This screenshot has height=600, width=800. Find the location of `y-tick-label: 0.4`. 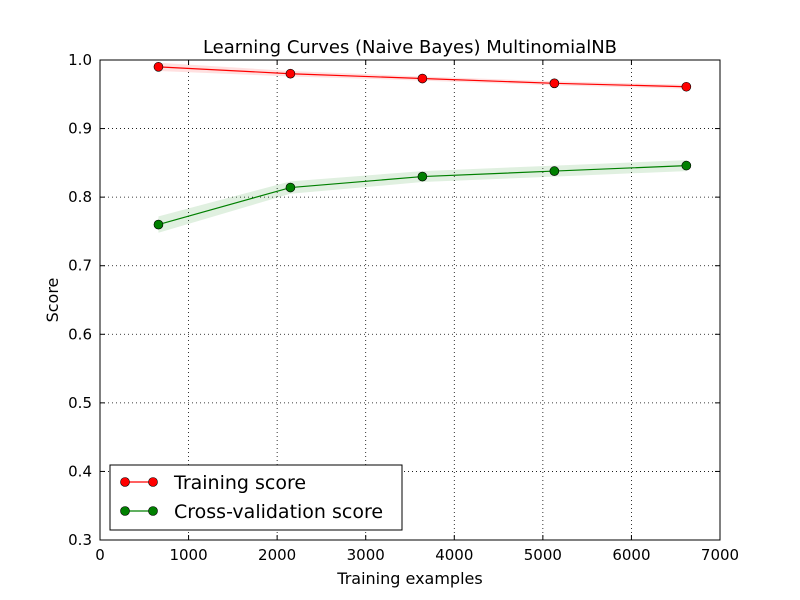

y-tick-label: 0.4 is located at coordinates (80, 471).